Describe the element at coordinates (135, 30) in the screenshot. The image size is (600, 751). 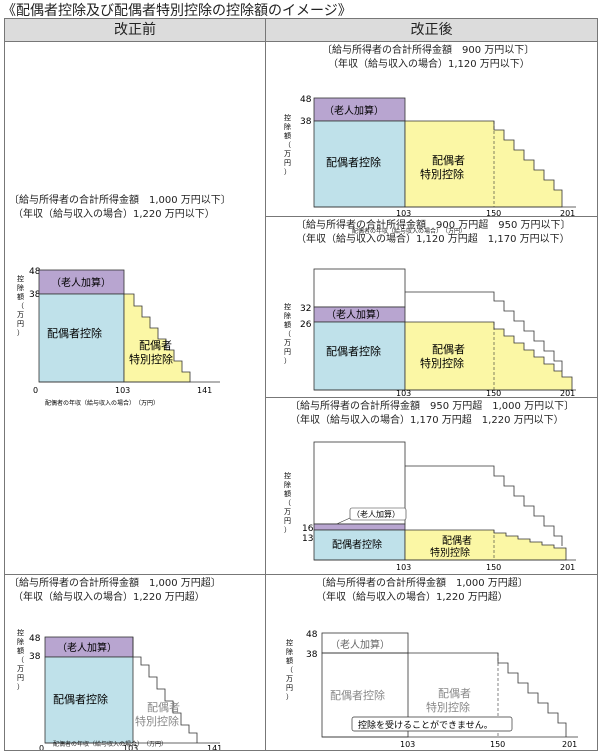
I see `header-before: 改正前` at that location.